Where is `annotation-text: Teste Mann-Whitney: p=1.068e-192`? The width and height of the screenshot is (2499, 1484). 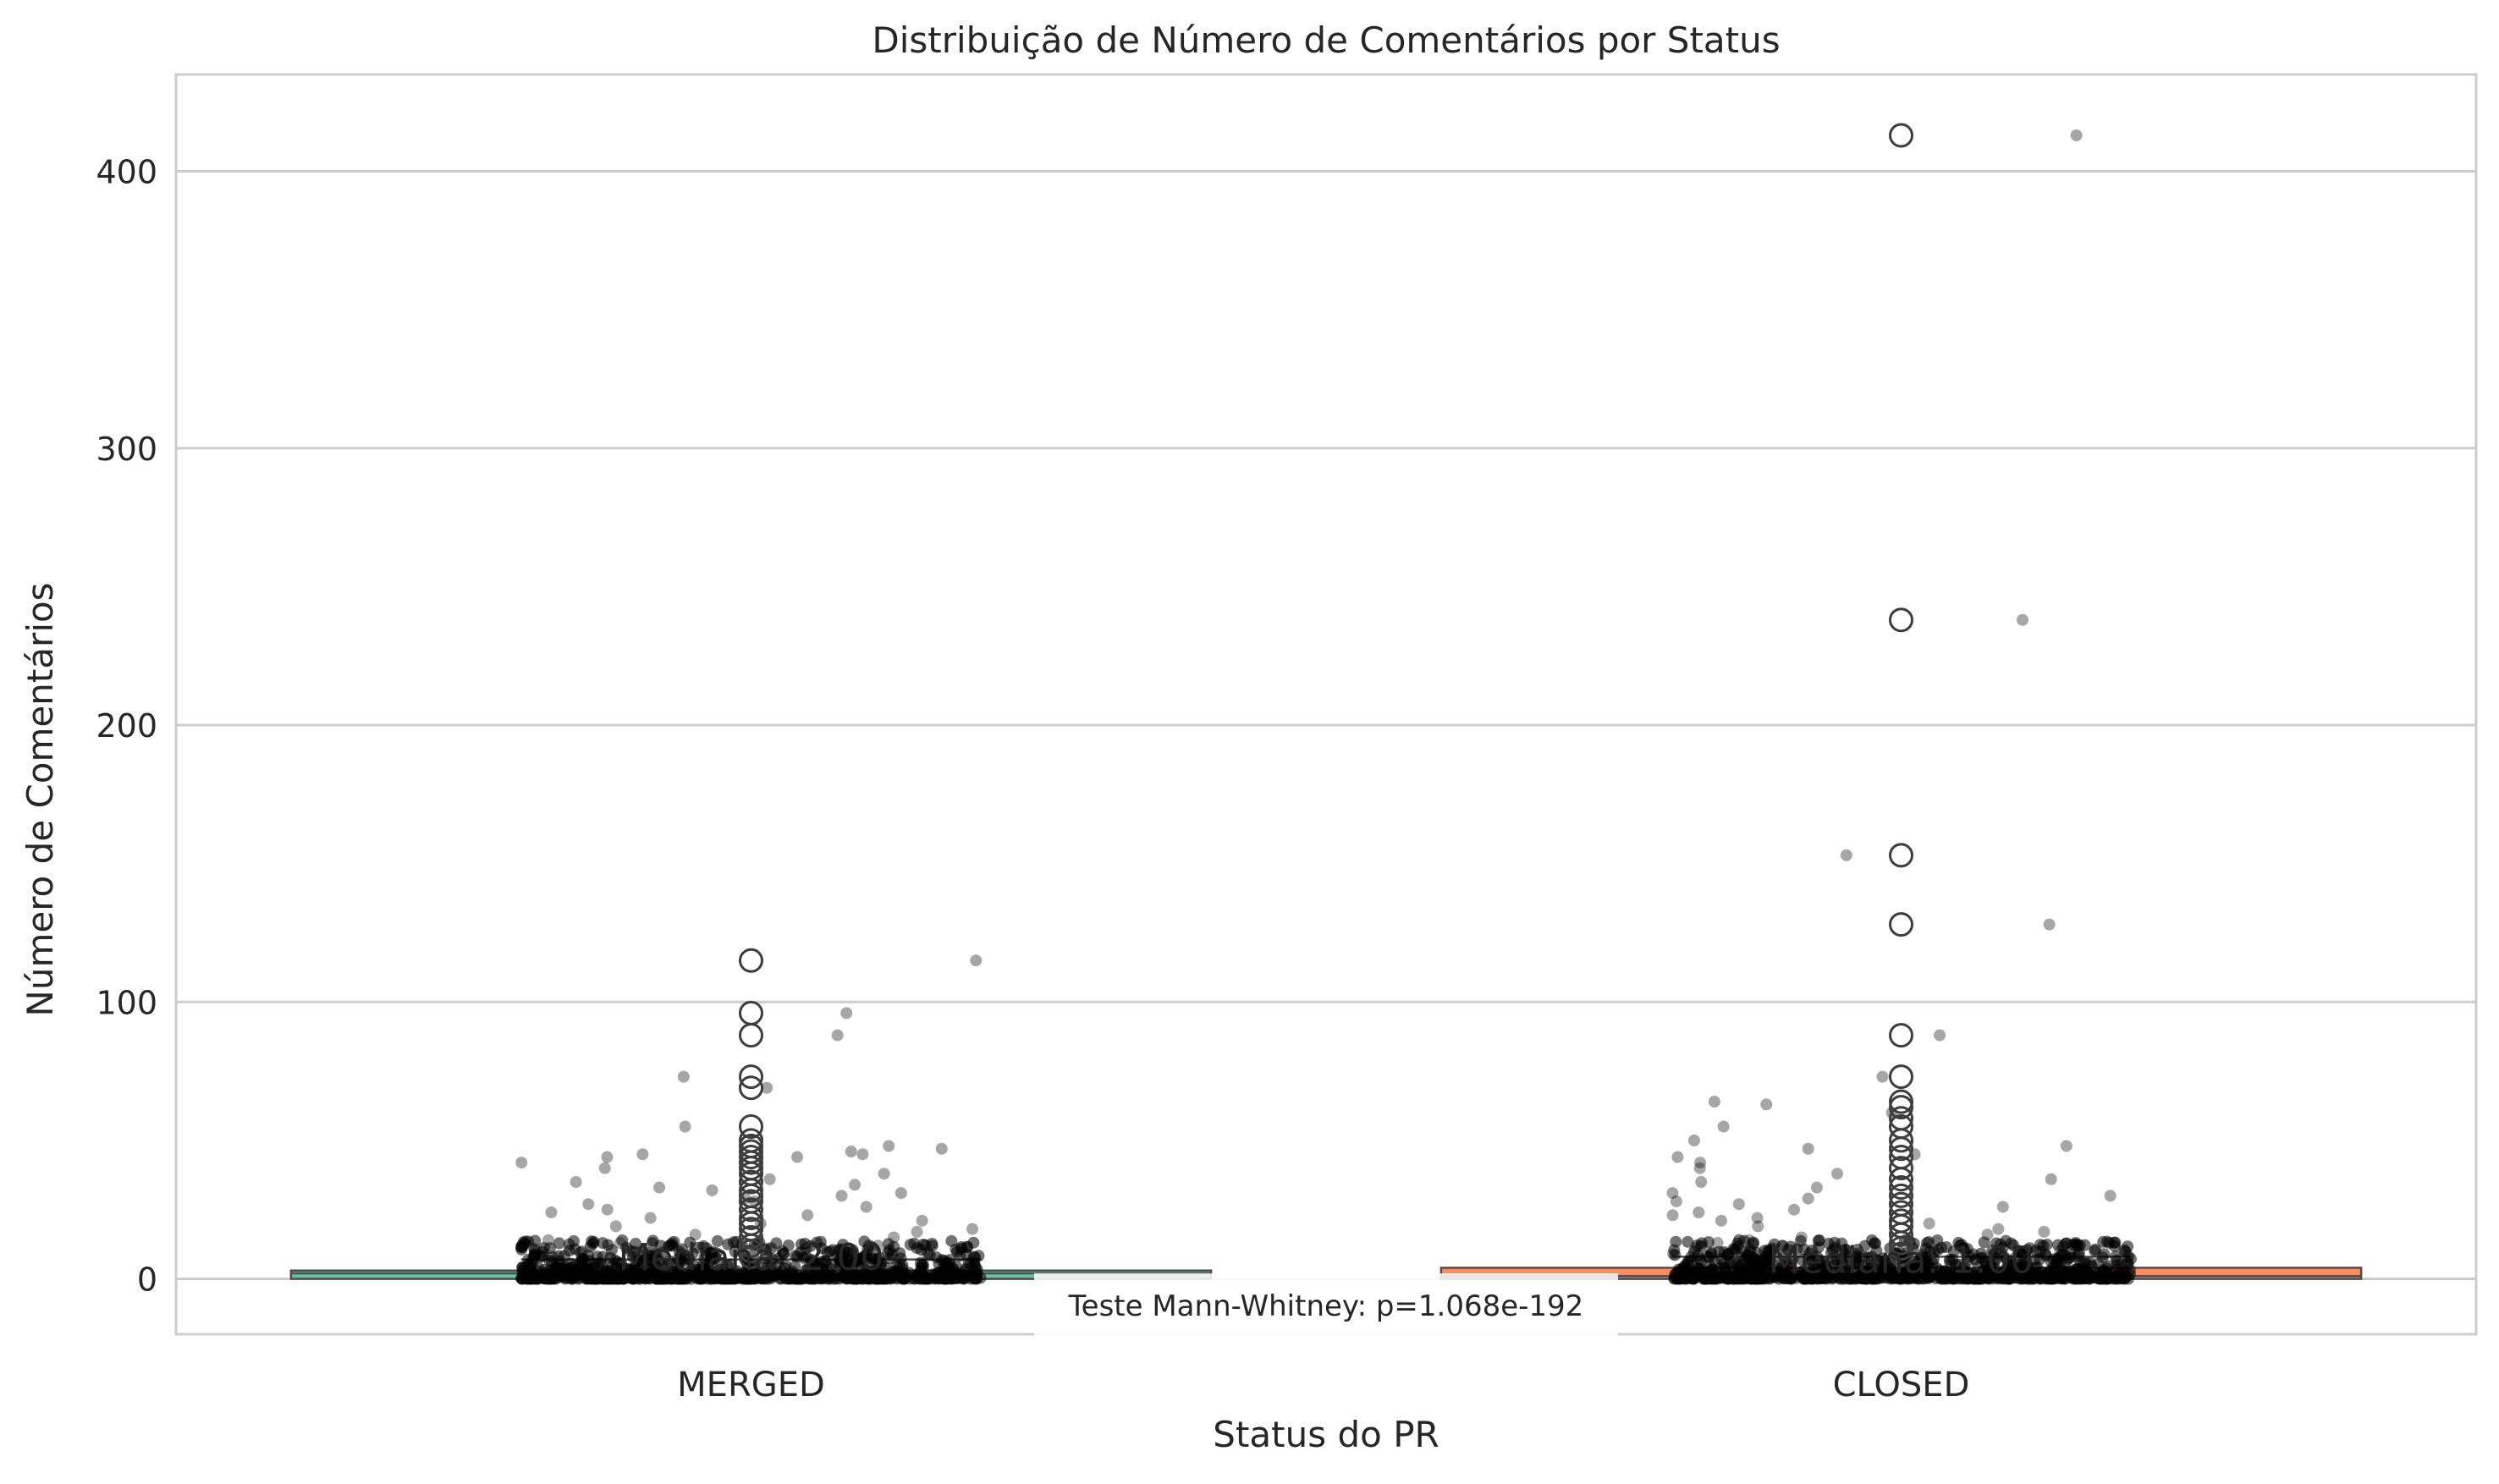 annotation-text: Teste Mann-Whitney: p=1.068e-192 is located at coordinates (1326, 1306).